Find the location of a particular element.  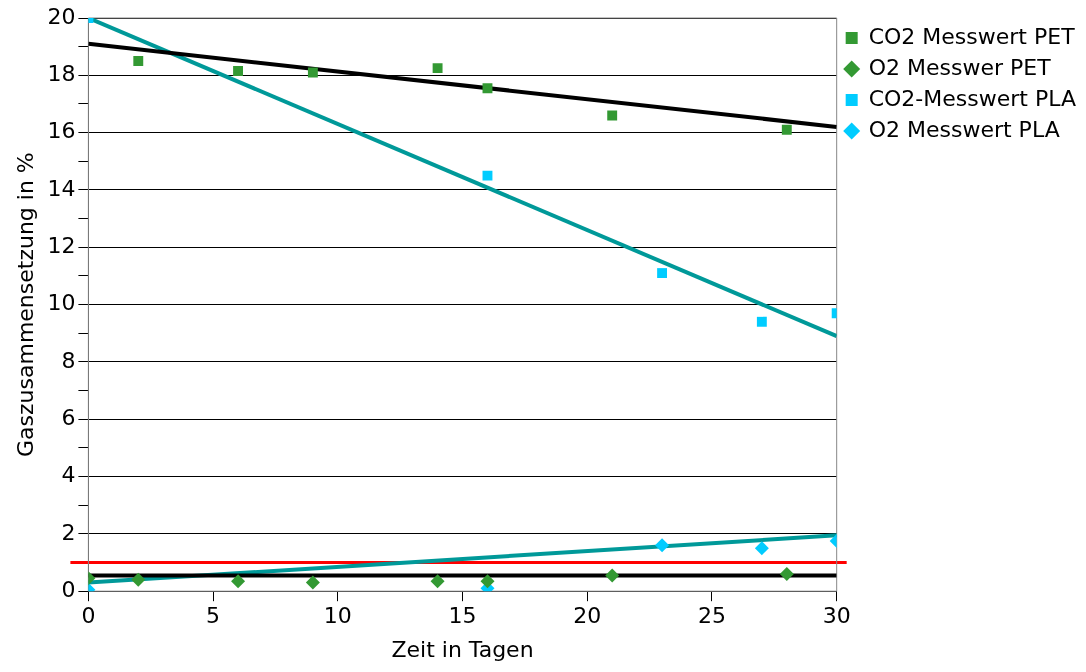

legend-label: O2 Messwert PLA is located at coordinates (964, 129).